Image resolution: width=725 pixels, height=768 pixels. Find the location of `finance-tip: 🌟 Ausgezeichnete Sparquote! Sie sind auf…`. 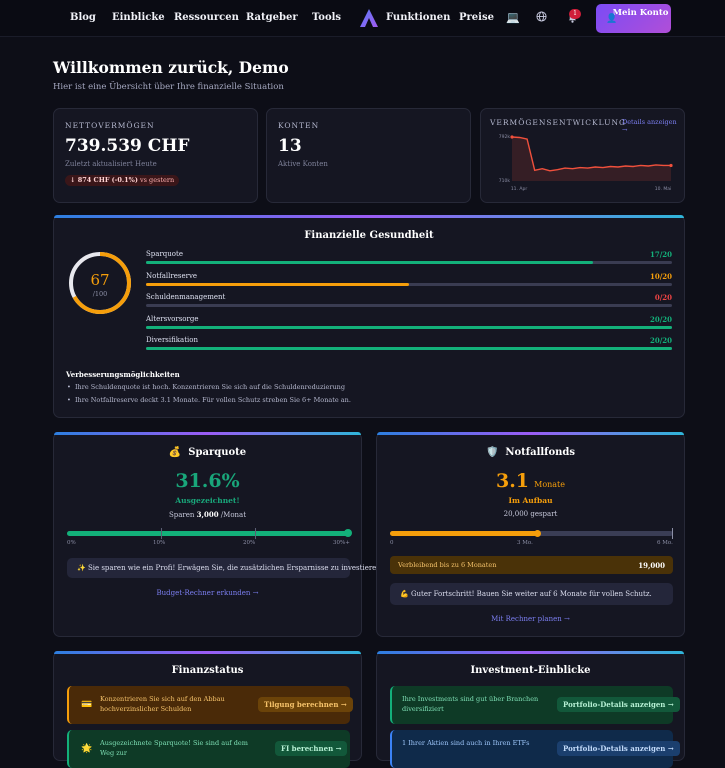

finance-tip: 🌟 Ausgezeichnete Sparquote! Sie sind auf… is located at coordinates (208, 749).